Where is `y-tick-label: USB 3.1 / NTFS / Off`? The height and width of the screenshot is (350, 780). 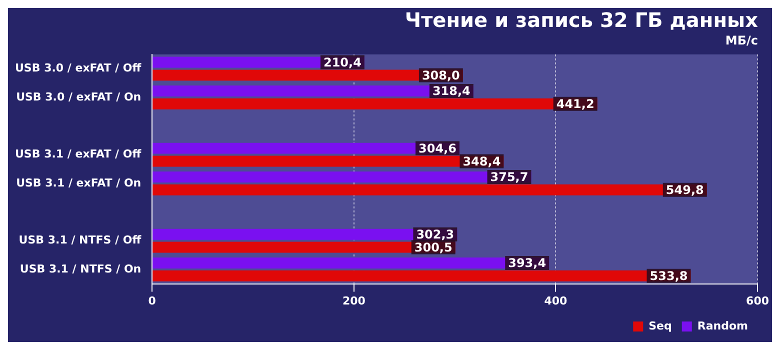 y-tick-label: USB 3.1 / NTFS / Off is located at coordinates (80, 240).